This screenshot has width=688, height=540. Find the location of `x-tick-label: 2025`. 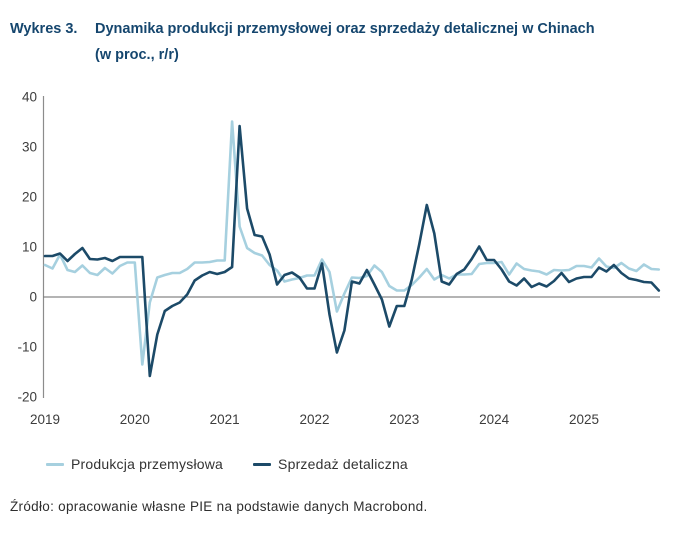

x-tick-label: 2025 is located at coordinates (584, 419).